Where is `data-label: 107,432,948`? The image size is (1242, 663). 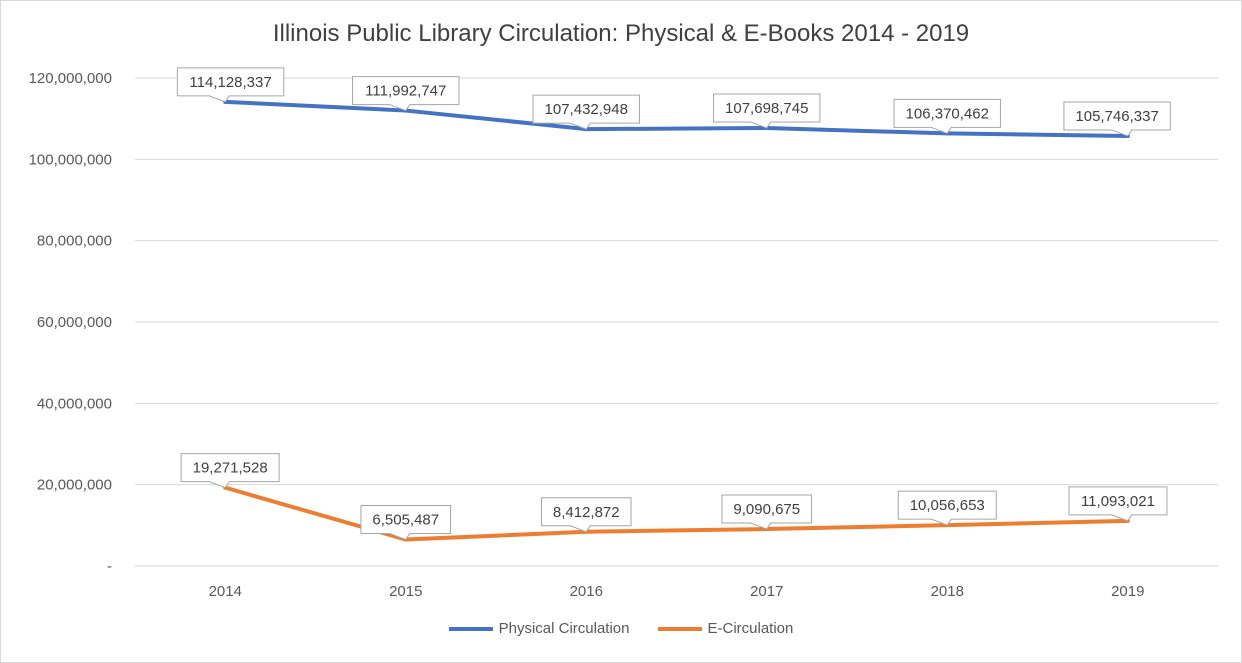
data-label: 107,432,948 is located at coordinates (586, 109).